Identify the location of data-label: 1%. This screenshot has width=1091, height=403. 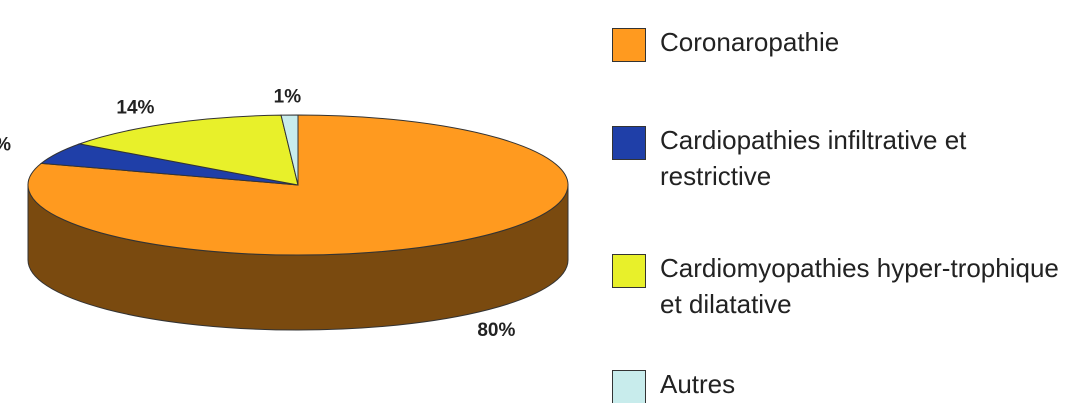
(288, 97).